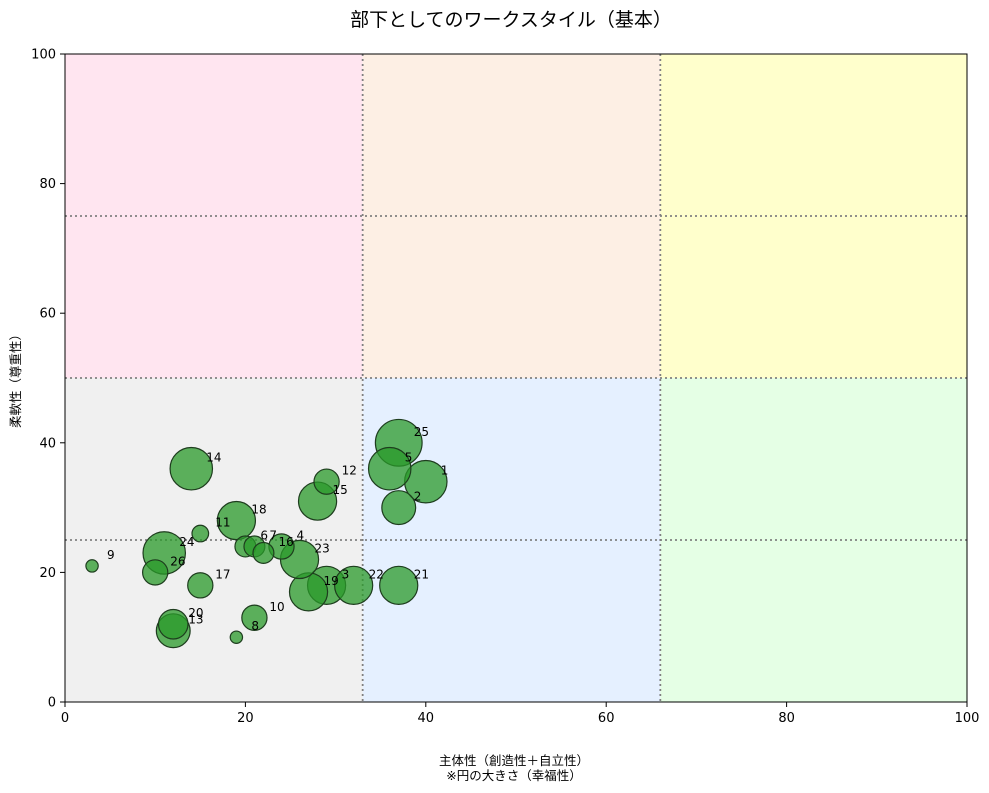 This screenshot has width=989, height=793. Describe the element at coordinates (445, 471) in the screenshot. I see `point-label-1: 1` at that location.